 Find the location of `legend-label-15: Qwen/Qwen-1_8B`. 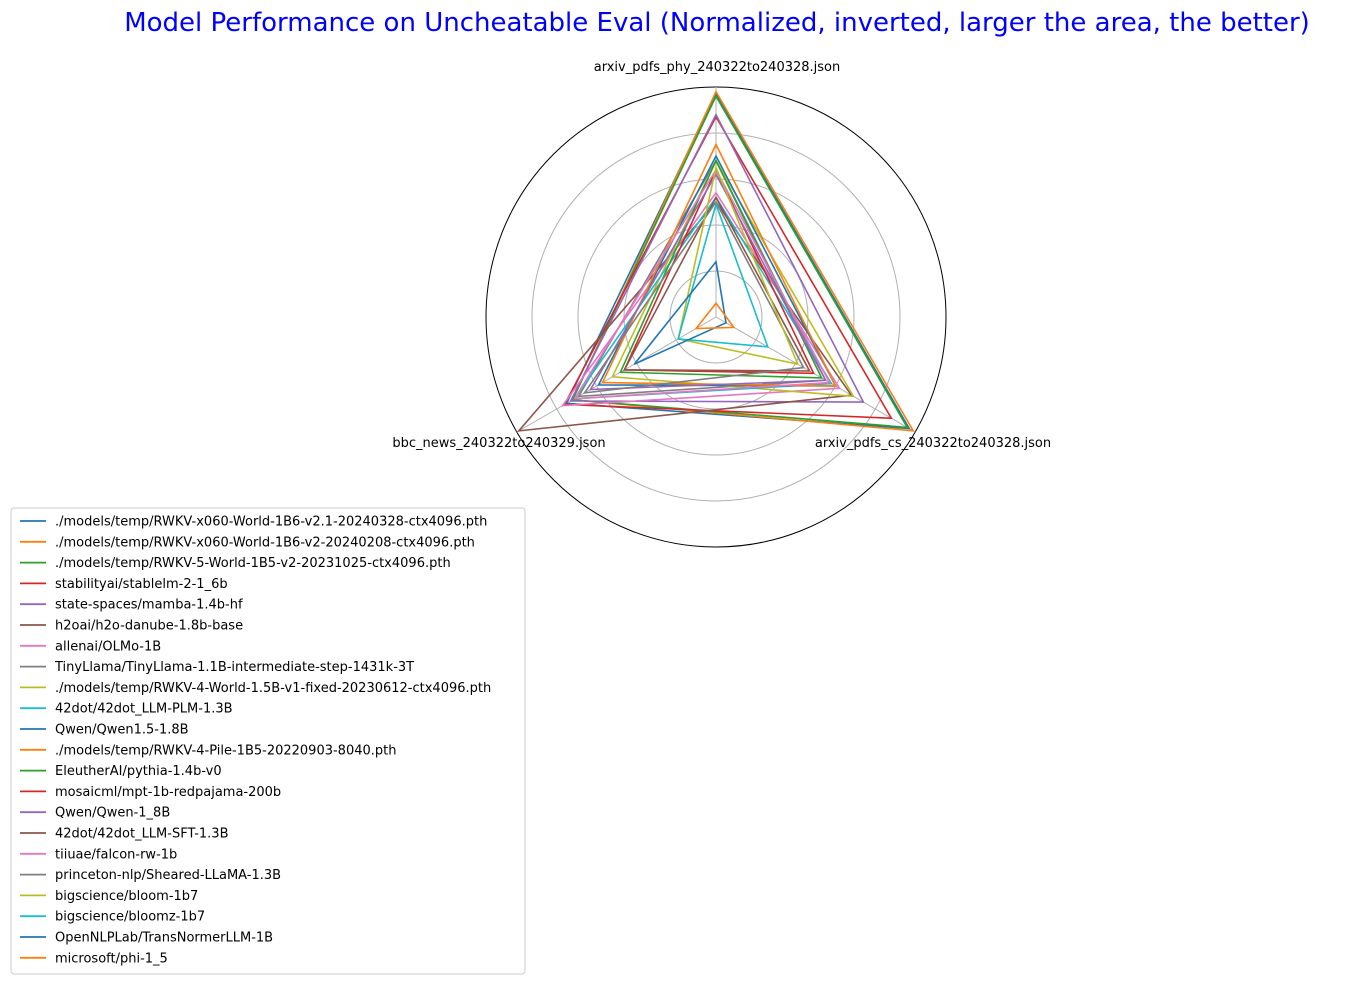

legend-label-15: Qwen/Qwen-1_8B is located at coordinates (112, 813).